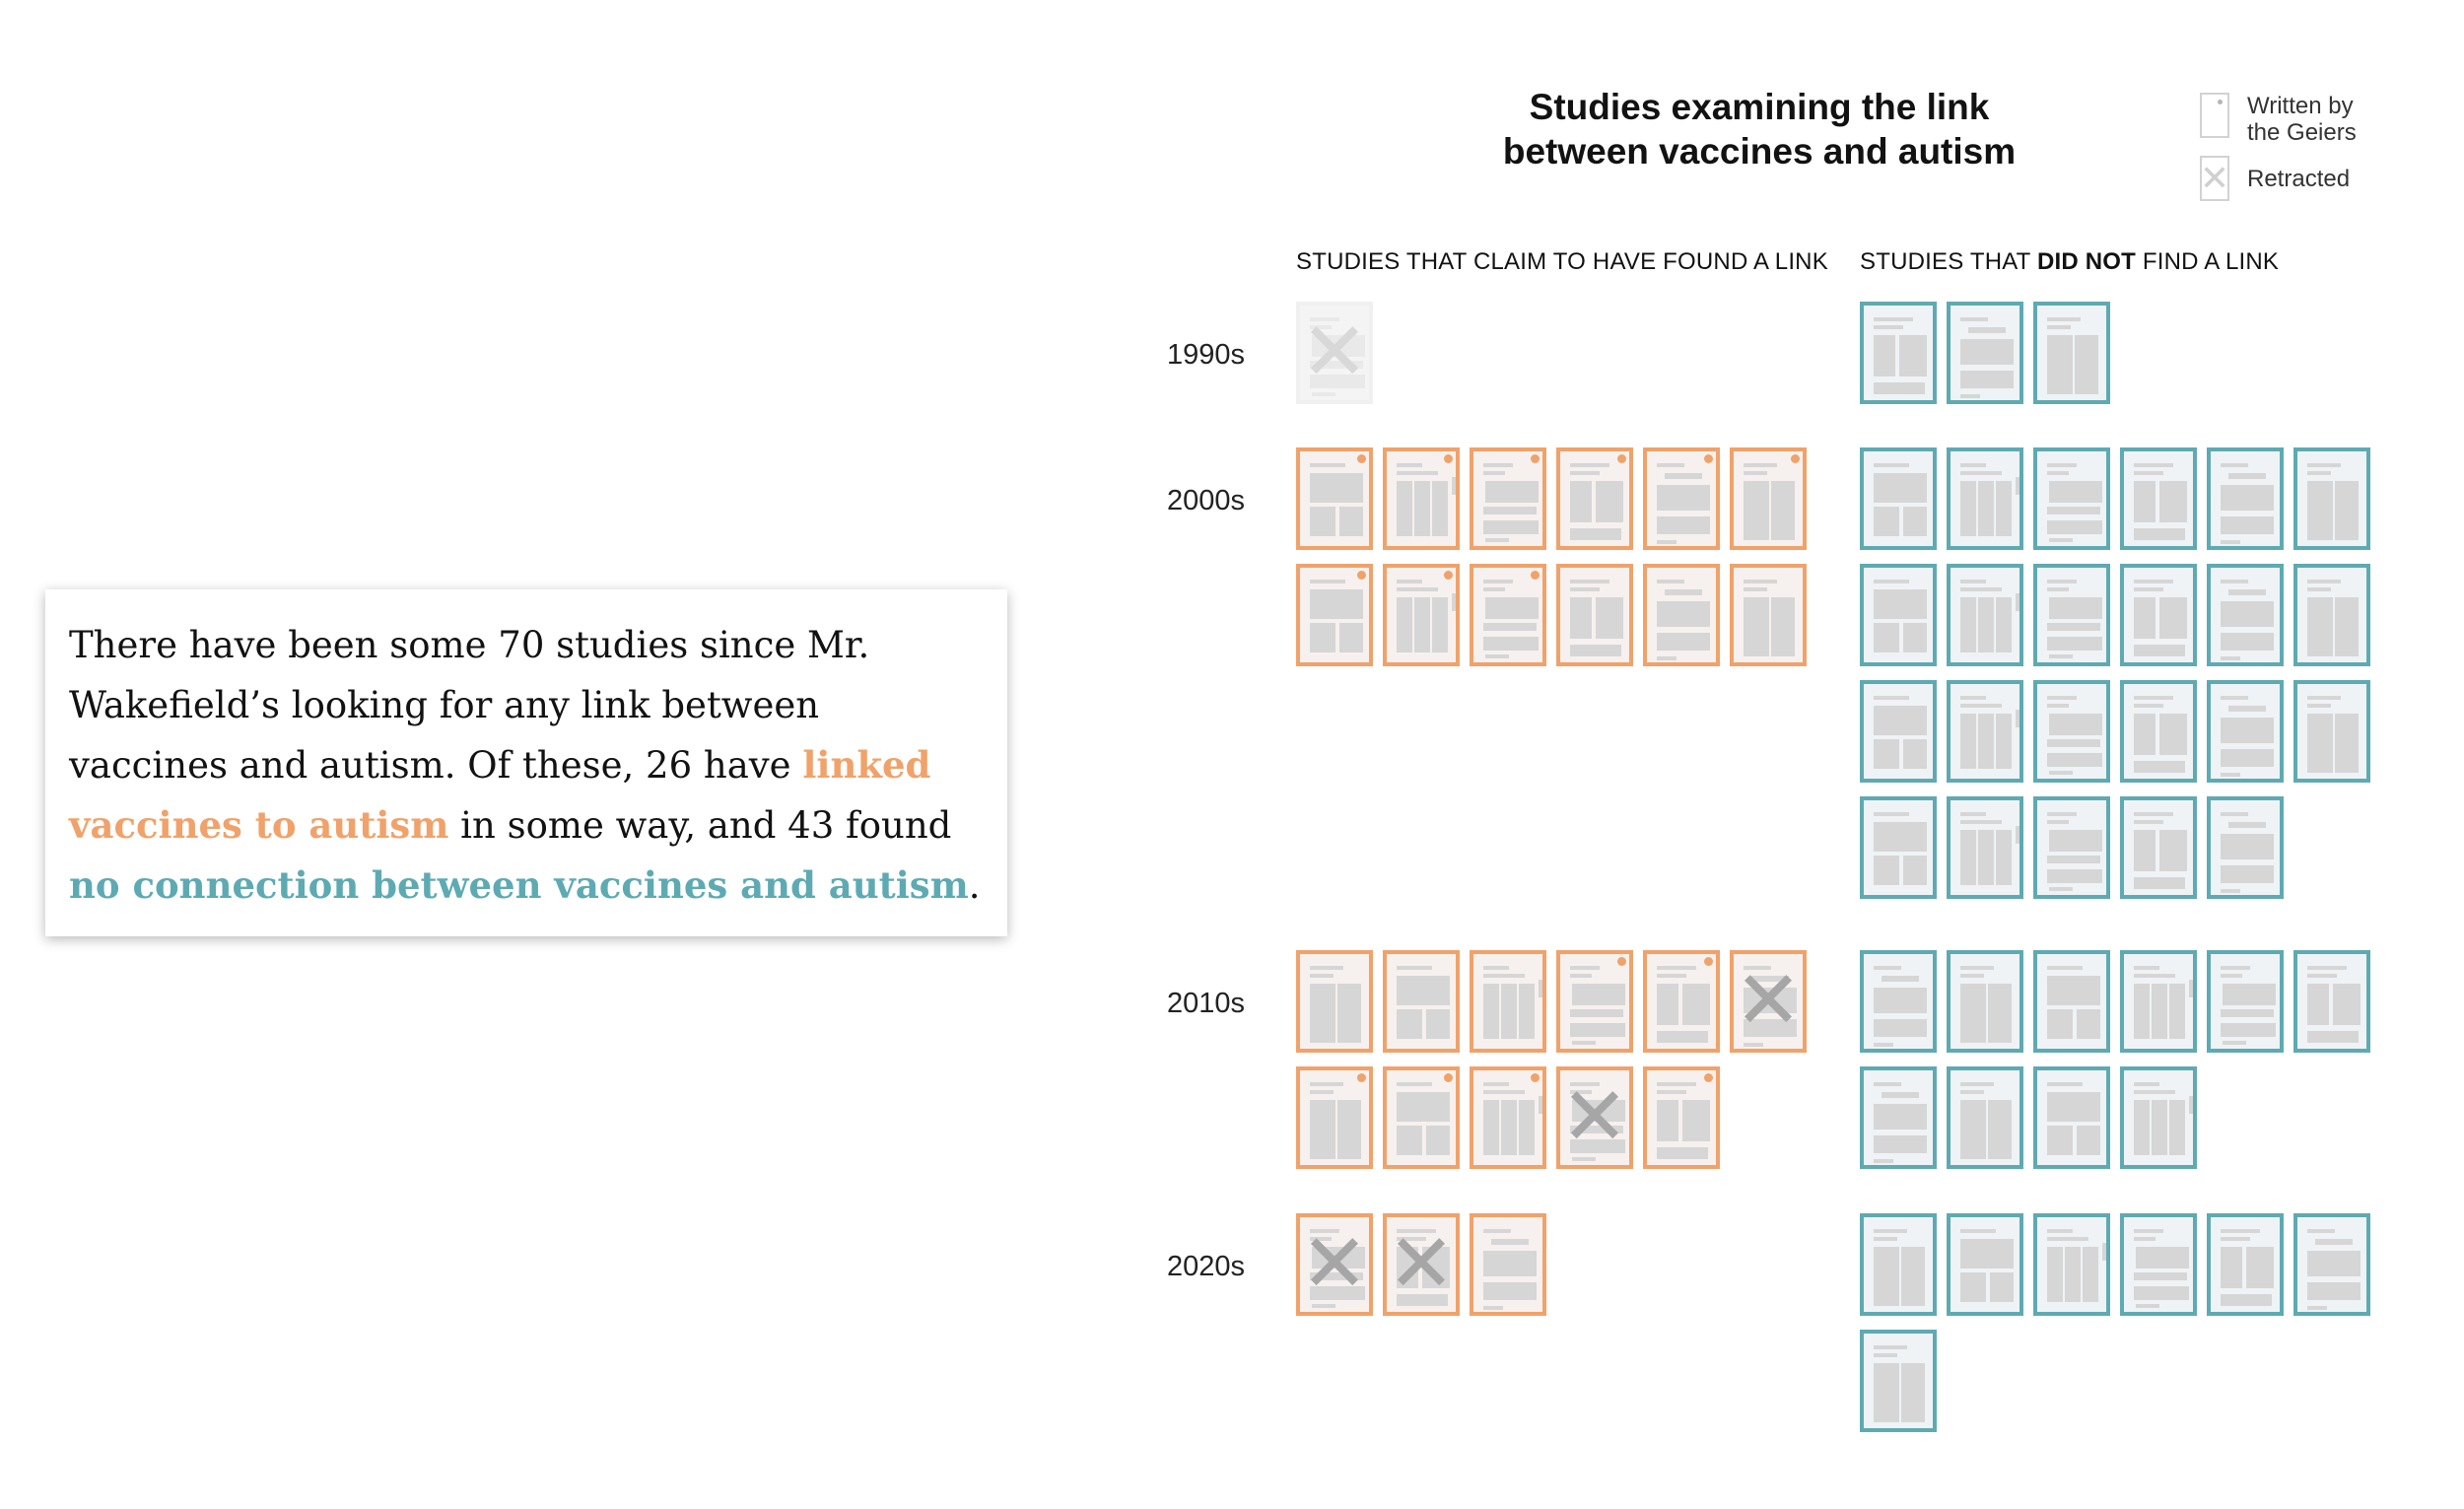 The image size is (2464, 1509). I want to click on retracted-doc-icon: ✕, so click(2214, 178).